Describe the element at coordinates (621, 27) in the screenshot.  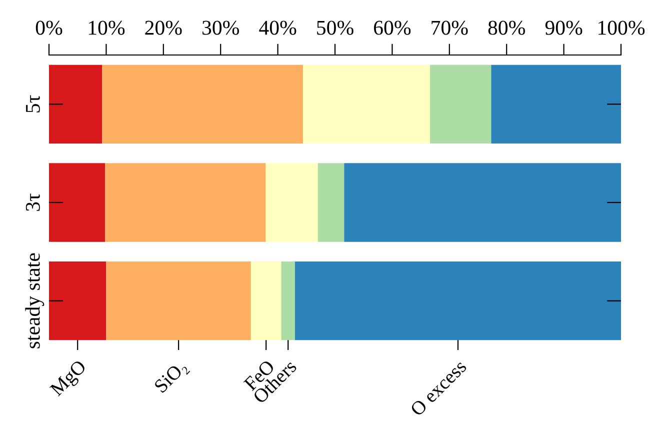
I see `x-tick-label: 100%` at that location.